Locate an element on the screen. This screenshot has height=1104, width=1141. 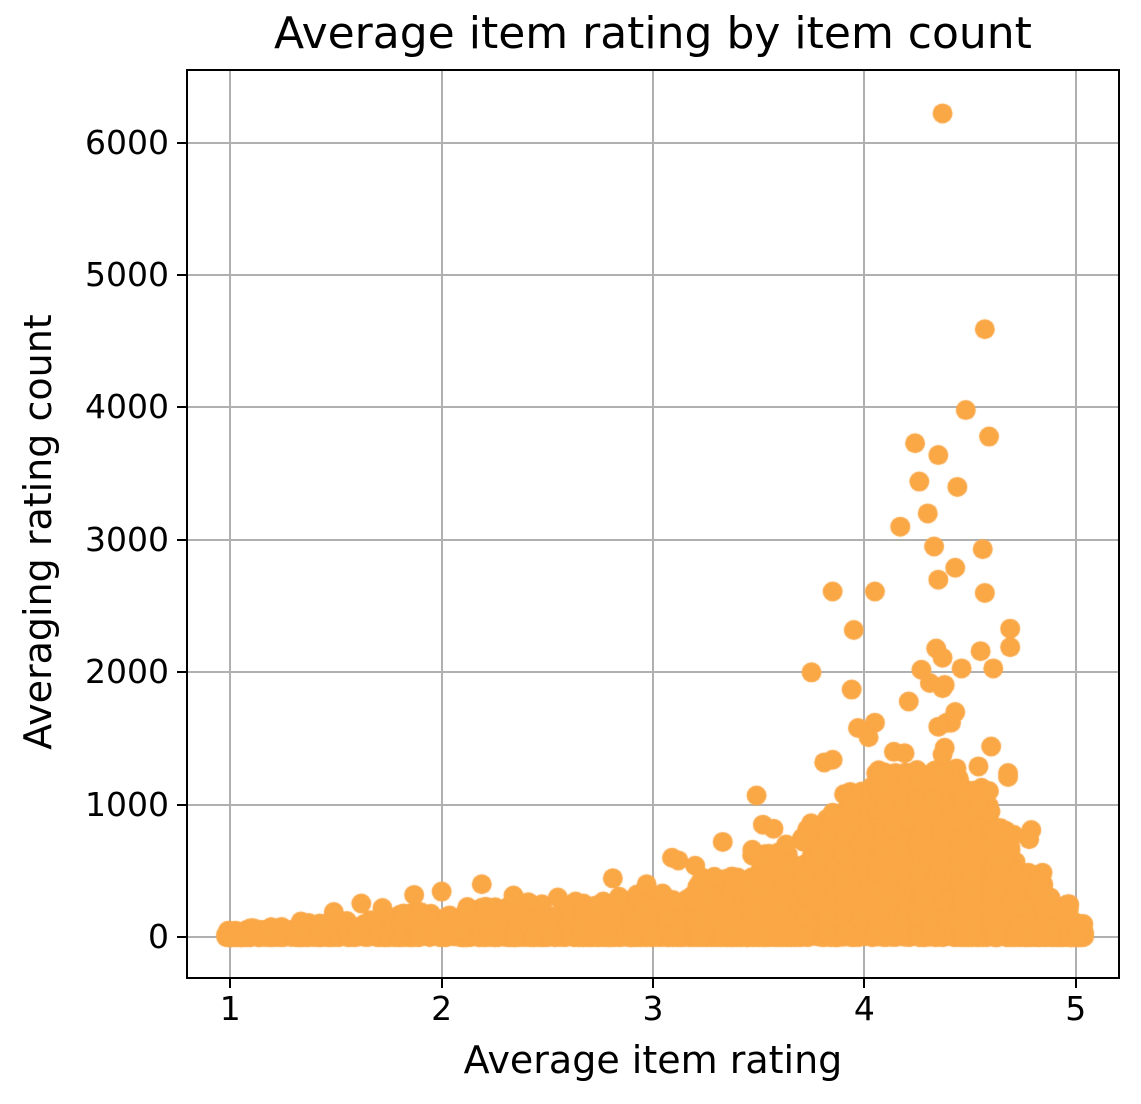
y-tick-label-6000: 6000 is located at coordinates (127, 142).